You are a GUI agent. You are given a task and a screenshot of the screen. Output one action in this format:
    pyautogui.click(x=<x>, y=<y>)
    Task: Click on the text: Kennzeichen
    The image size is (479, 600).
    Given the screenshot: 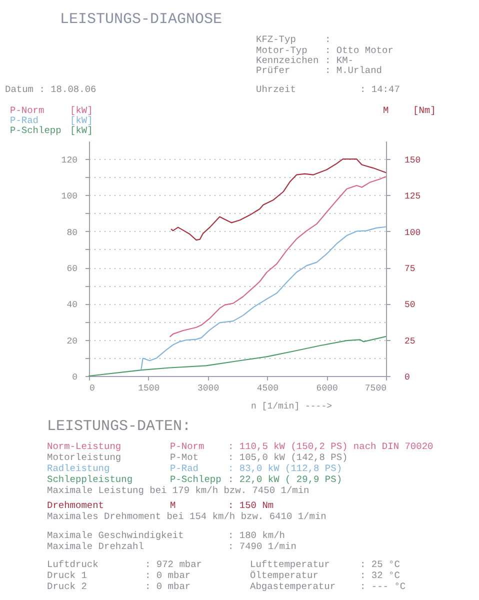 What is the action you would take?
    pyautogui.click(x=287, y=60)
    